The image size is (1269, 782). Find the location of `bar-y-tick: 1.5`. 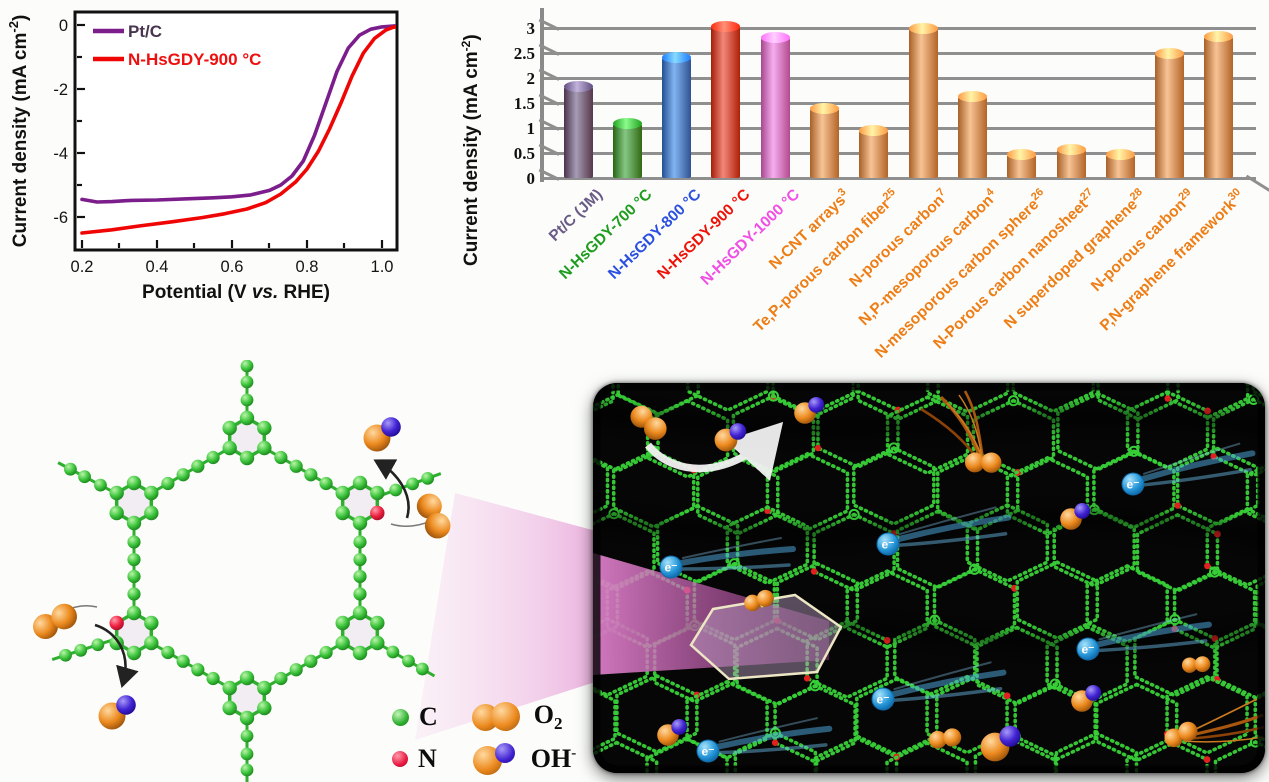

bar-y-tick: 1.5 is located at coordinates (524, 103).